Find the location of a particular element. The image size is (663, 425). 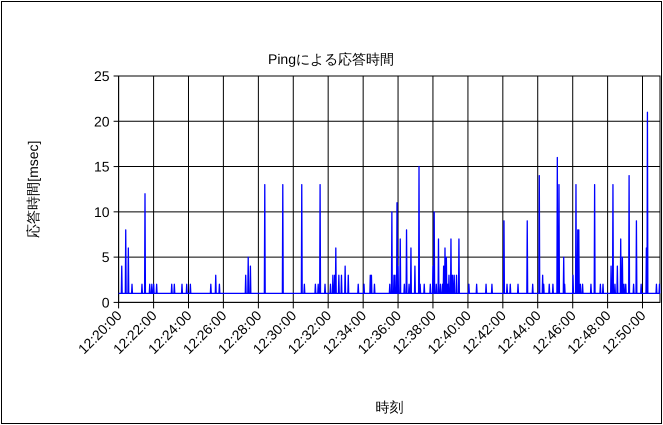

y-axis-title: 応答時間[msec] is located at coordinates (33, 189).